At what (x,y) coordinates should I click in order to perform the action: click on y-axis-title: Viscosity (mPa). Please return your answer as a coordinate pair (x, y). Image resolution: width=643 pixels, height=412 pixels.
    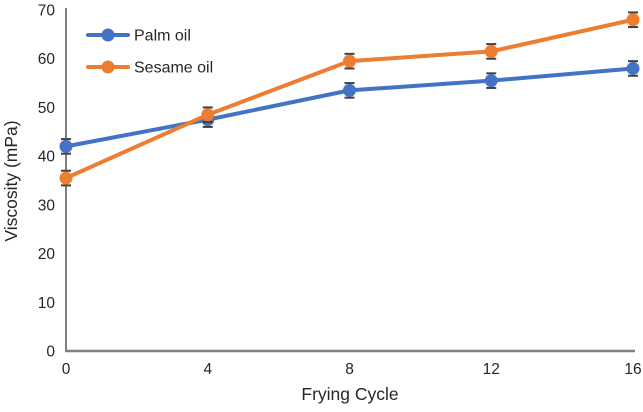
    Looking at the image, I should click on (11, 180).